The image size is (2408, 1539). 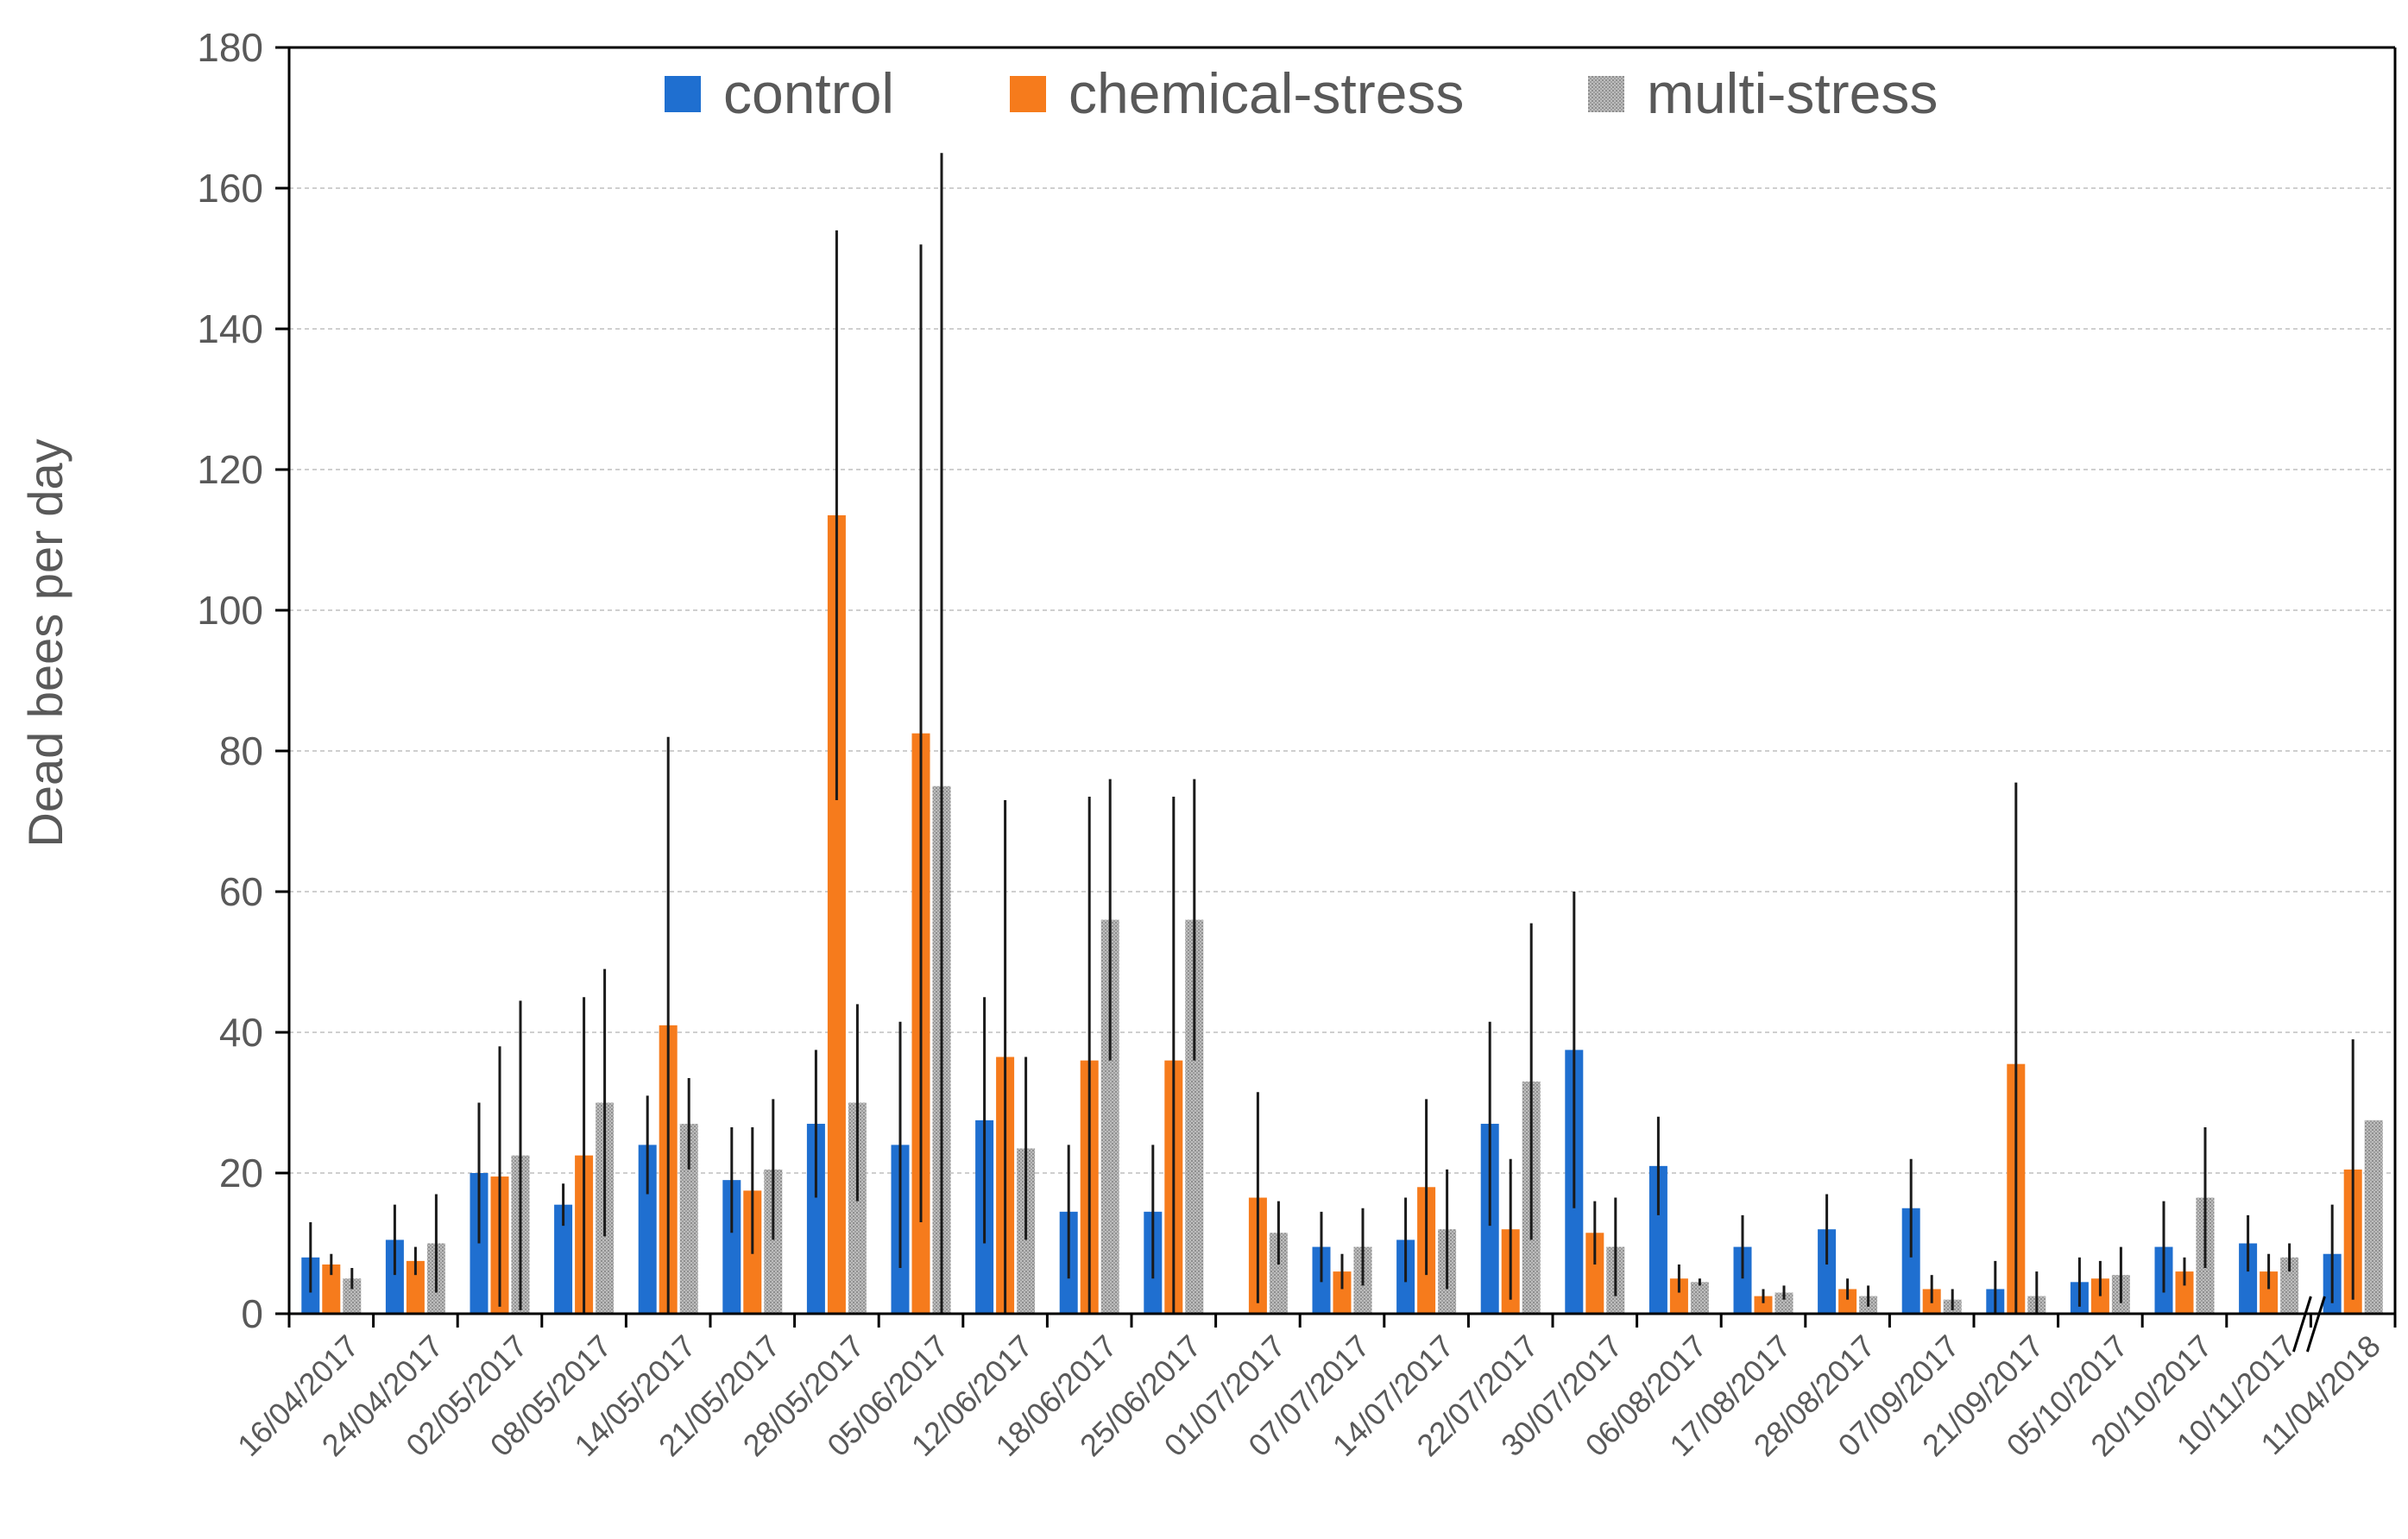 What do you see at coordinates (1342, 1292) in the screenshot?
I see `bar-chemical-stress-07-07-2017` at bounding box center [1342, 1292].